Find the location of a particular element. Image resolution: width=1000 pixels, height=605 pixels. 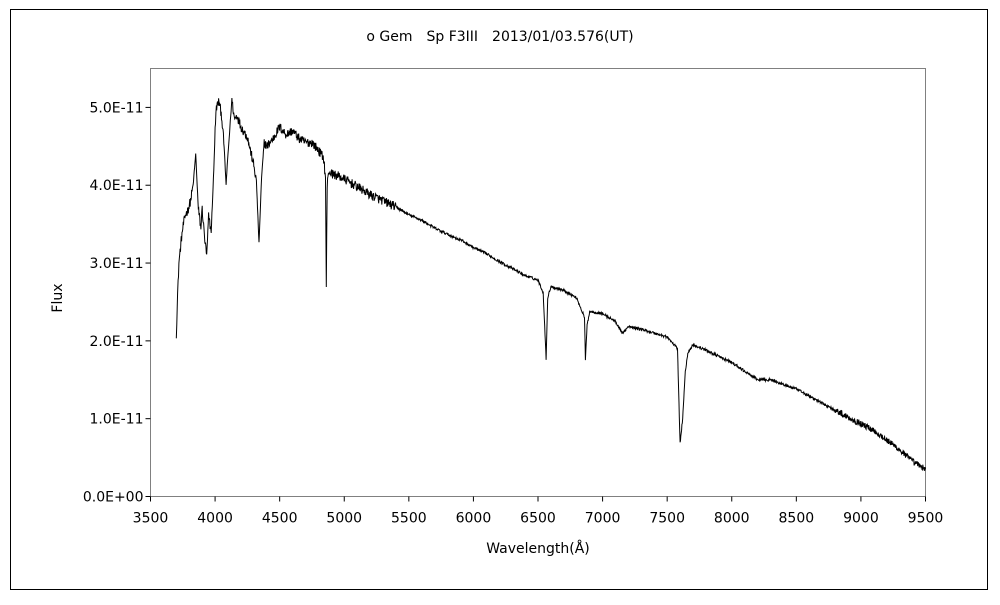

x-tick-label: 5500 is located at coordinates (409, 519).